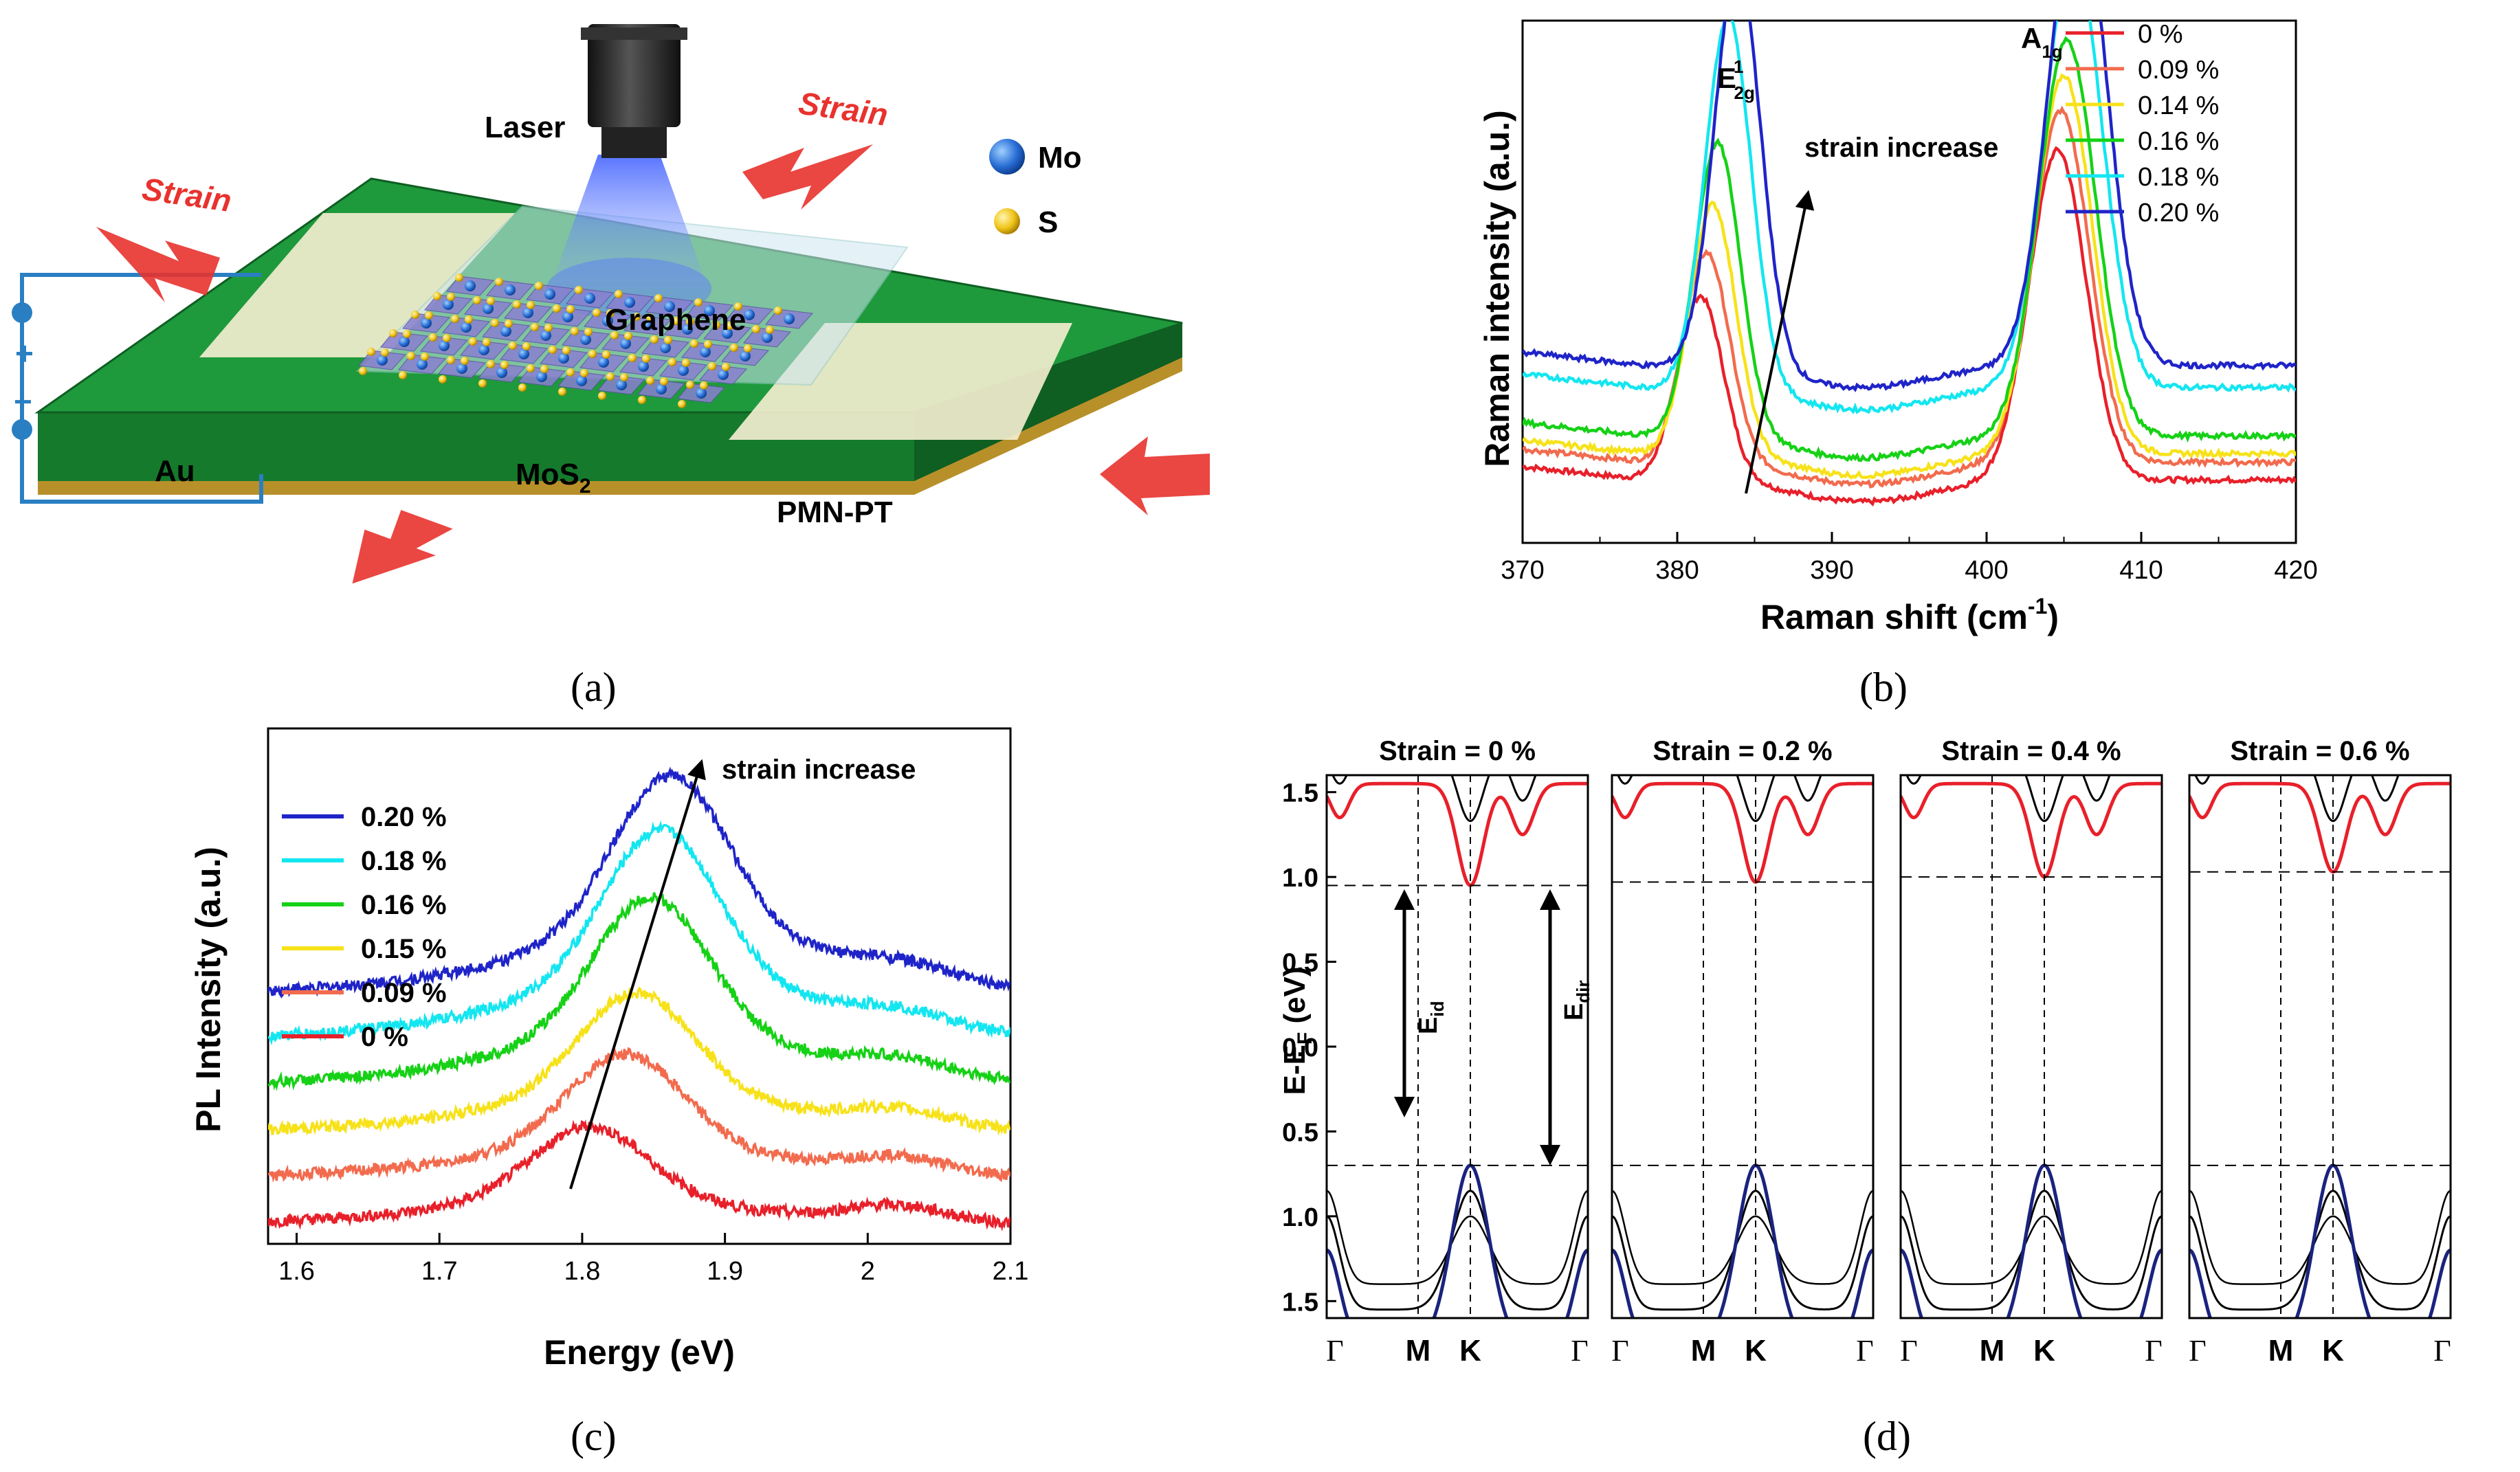  Describe the element at coordinates (141, 388) in the screenshot. I see `circuit-wire` at that location.